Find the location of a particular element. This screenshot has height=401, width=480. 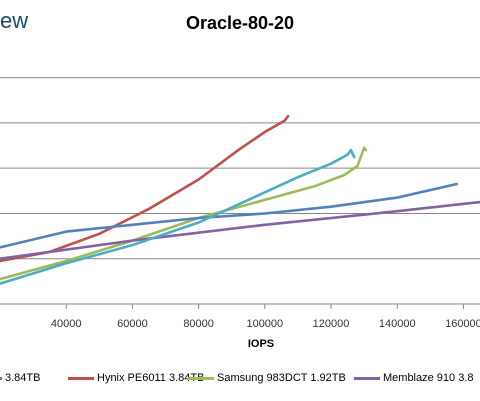

legend-label: 3.84TB is located at coordinates (23, 378).